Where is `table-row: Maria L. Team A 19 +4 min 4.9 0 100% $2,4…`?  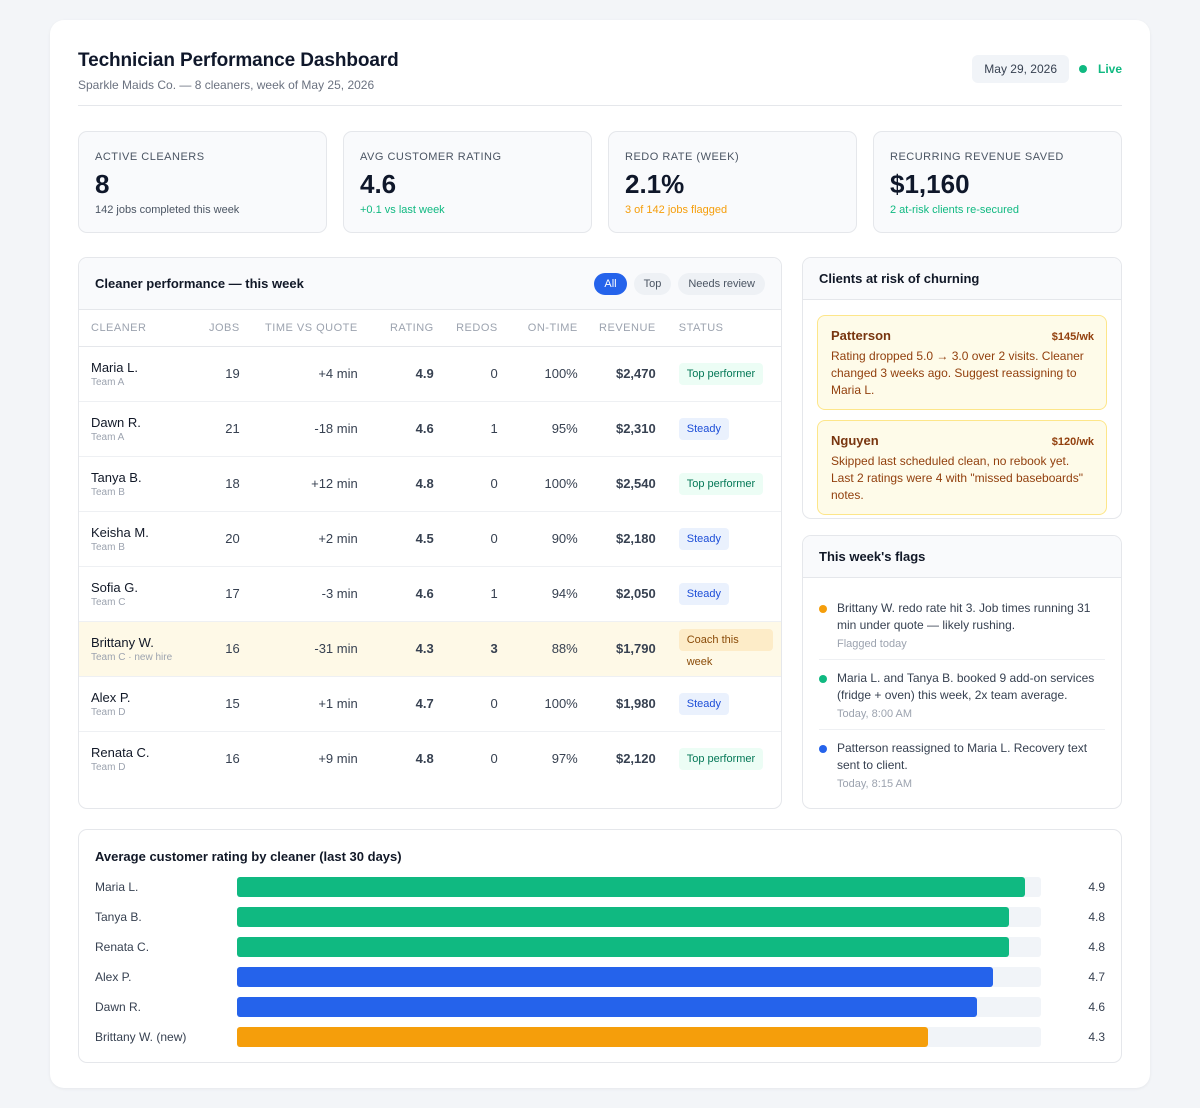 table-row: Maria L. Team A 19 +4 min 4.9 0 100% $2,4… is located at coordinates (430, 374).